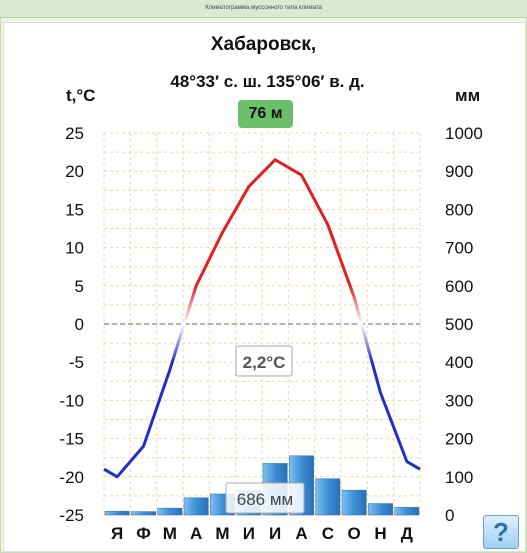 This screenshot has height=553, width=527. Describe the element at coordinates (459, 324) in the screenshot. I see `precip-tick-label: 500` at that location.